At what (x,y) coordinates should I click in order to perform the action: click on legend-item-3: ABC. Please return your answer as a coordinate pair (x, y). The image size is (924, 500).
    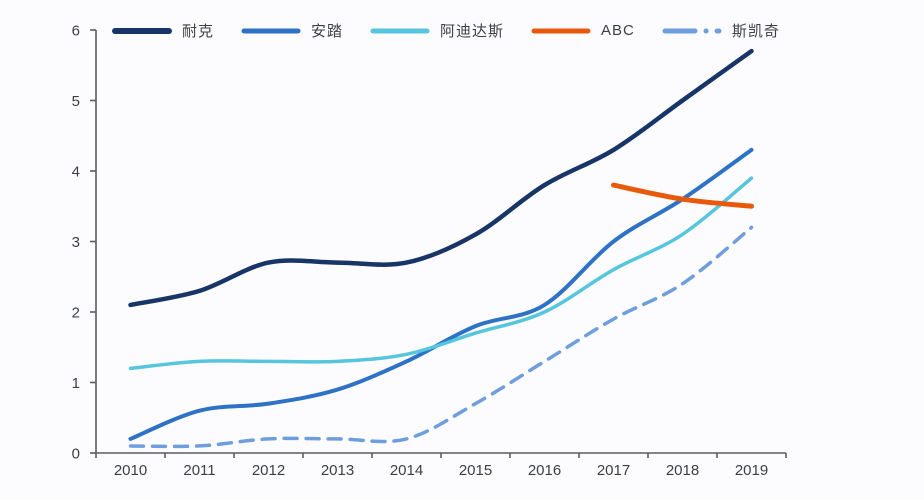
    Looking at the image, I should click on (583, 30).